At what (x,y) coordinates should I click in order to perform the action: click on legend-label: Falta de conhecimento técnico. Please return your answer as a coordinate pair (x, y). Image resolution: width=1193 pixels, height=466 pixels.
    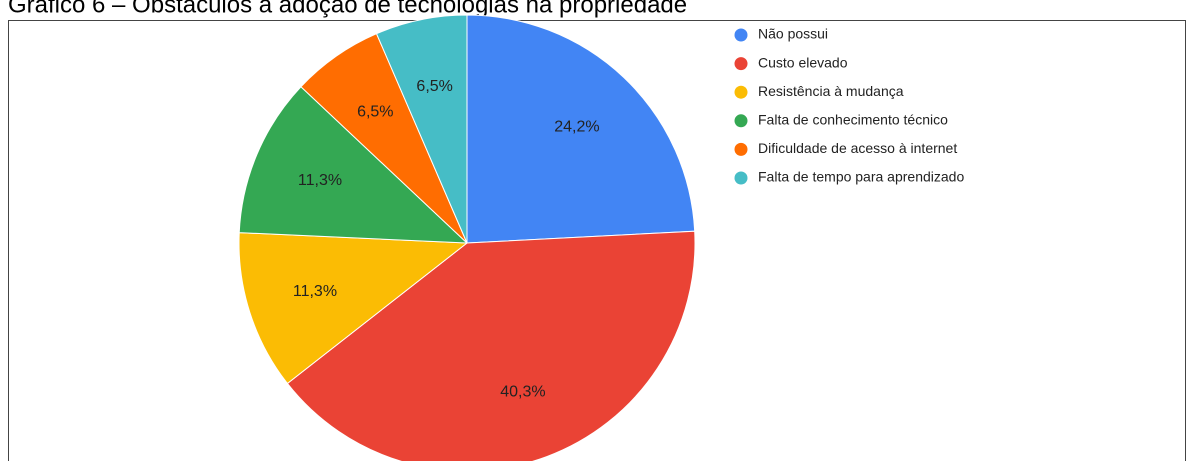
    Looking at the image, I should click on (853, 120).